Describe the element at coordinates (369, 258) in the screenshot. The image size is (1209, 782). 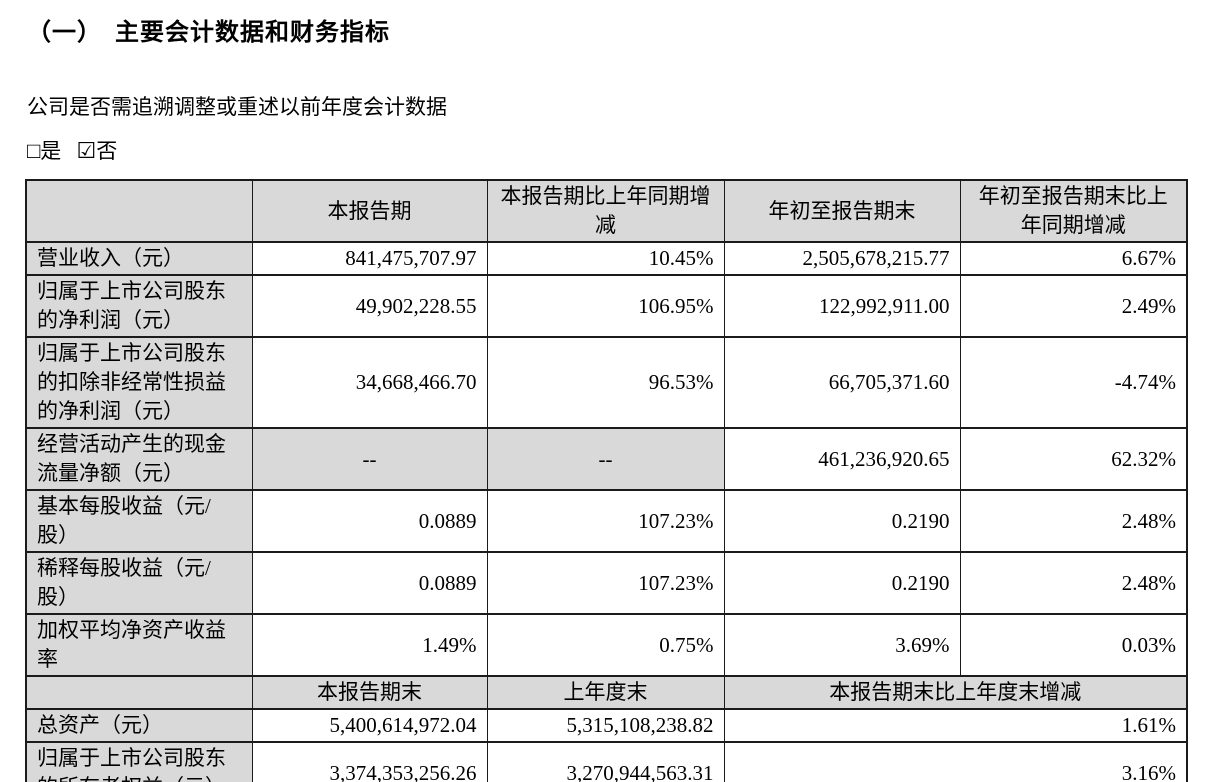
I see `cell-value: 841,475,707.97` at that location.